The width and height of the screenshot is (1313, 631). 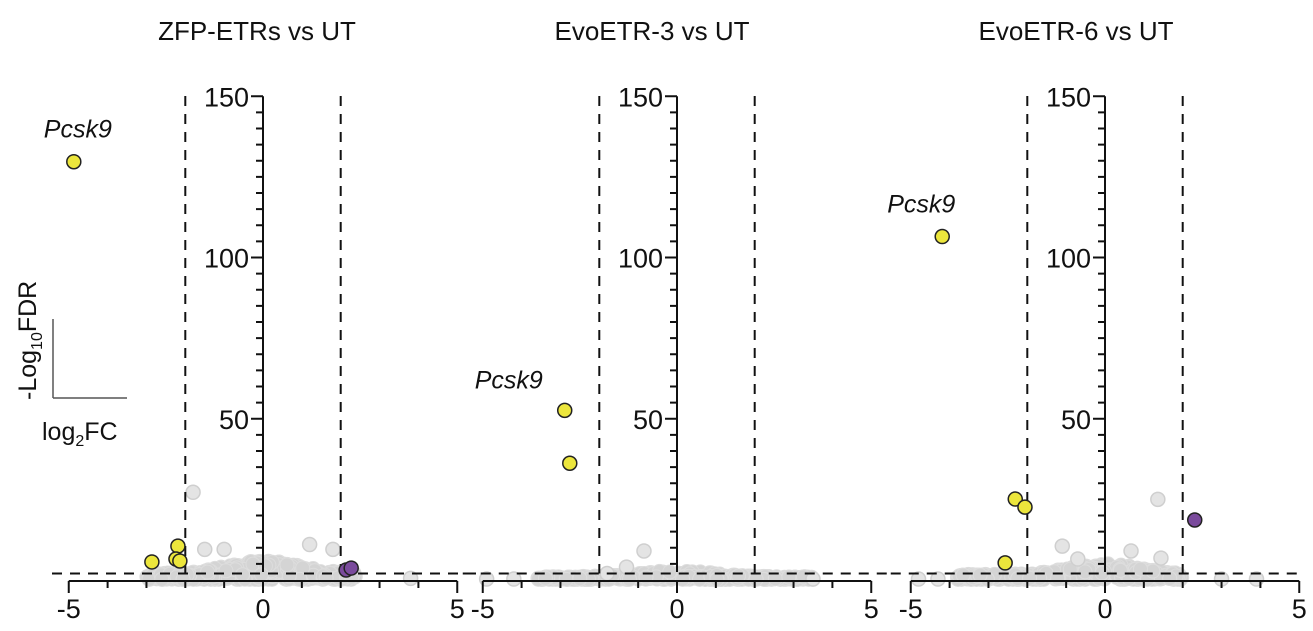 What do you see at coordinates (1075, 31) in the screenshot?
I see `panel-title: EvoETR-6 vs UT` at bounding box center [1075, 31].